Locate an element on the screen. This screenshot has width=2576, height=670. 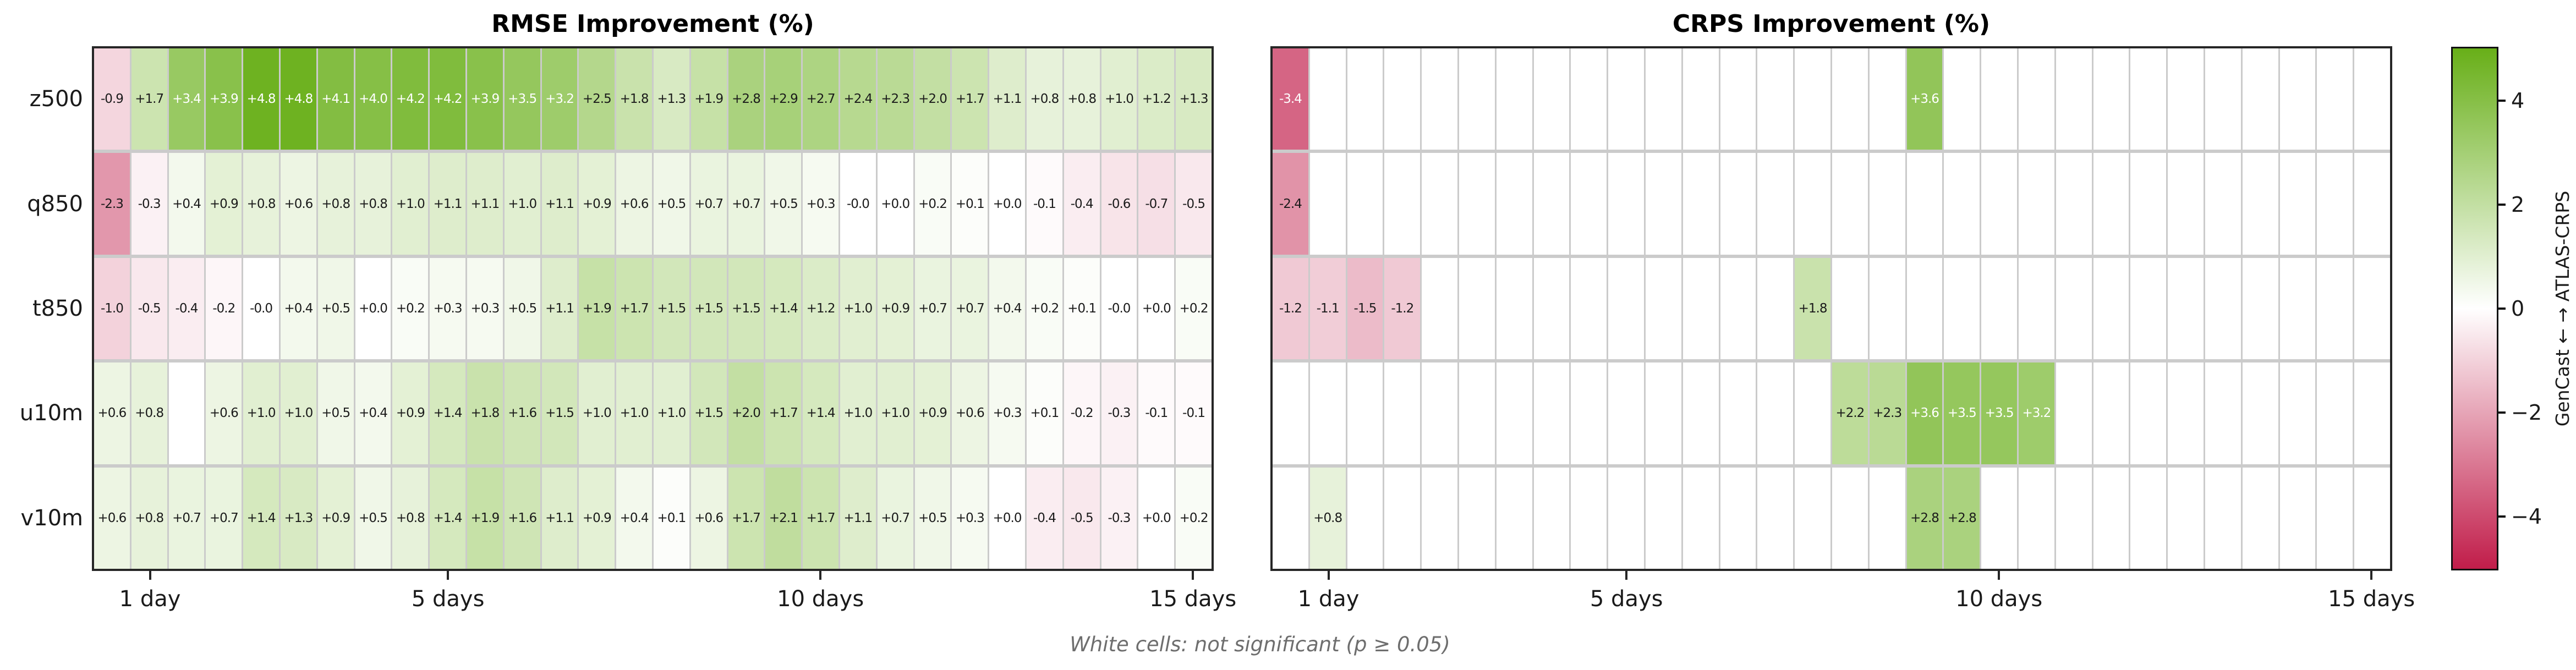
heatmap-cell: +2.2 is located at coordinates (1850, 413).